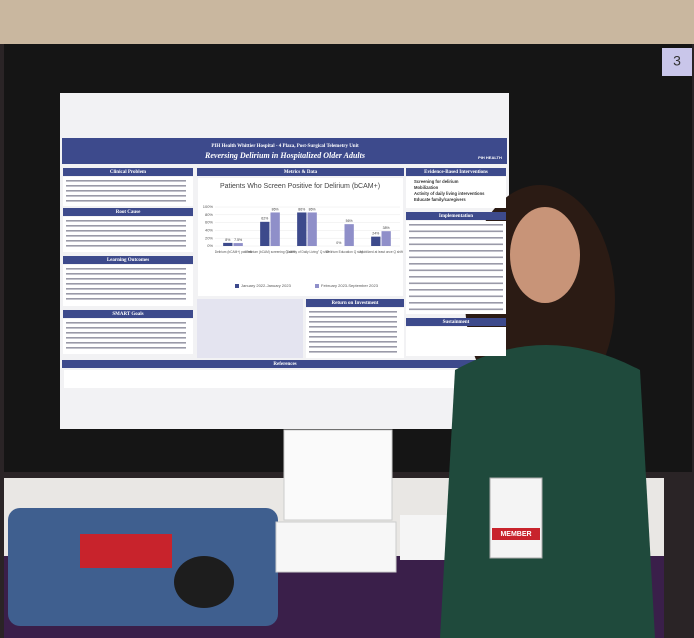  What do you see at coordinates (250, 328) in the screenshot?
I see `metrics-table` at bounding box center [250, 328].